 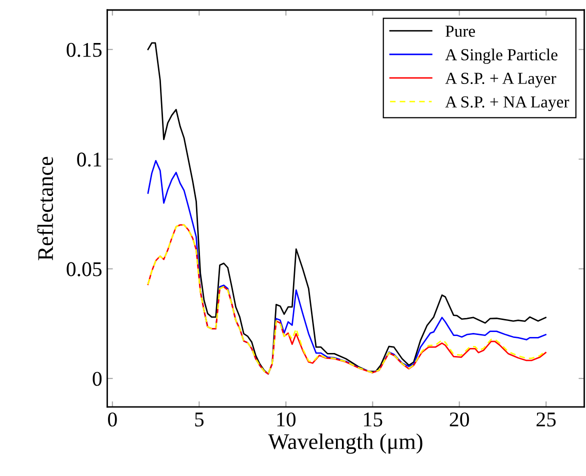 What do you see at coordinates (286, 419) in the screenshot?
I see `x-tick-label: 10` at bounding box center [286, 419].